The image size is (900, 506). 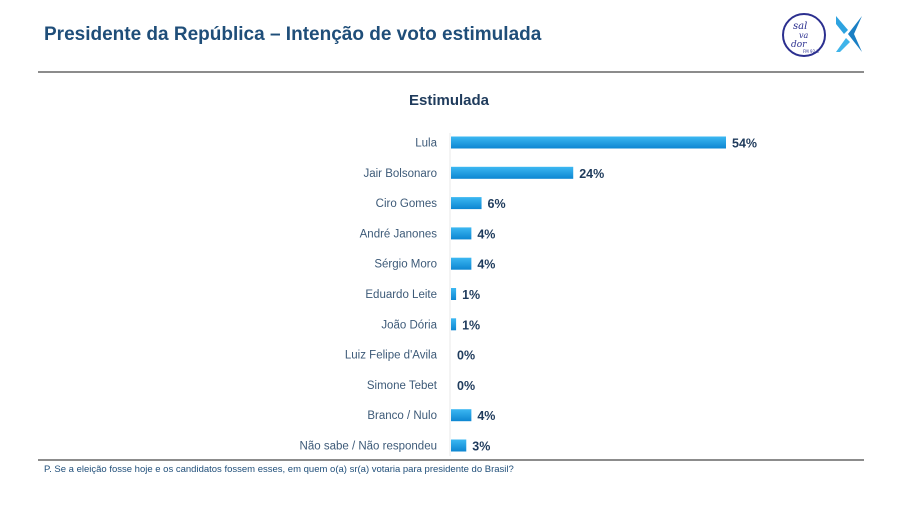 What do you see at coordinates (497, 204) in the screenshot?
I see `value-label: 6%` at bounding box center [497, 204].